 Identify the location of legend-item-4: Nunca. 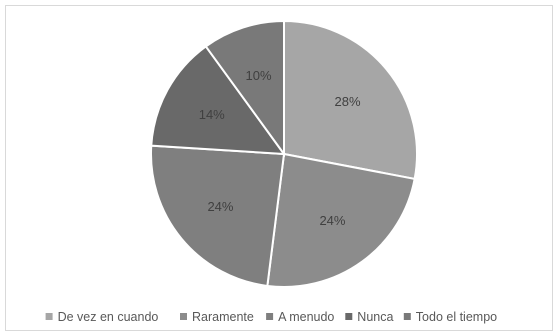
(369, 317).